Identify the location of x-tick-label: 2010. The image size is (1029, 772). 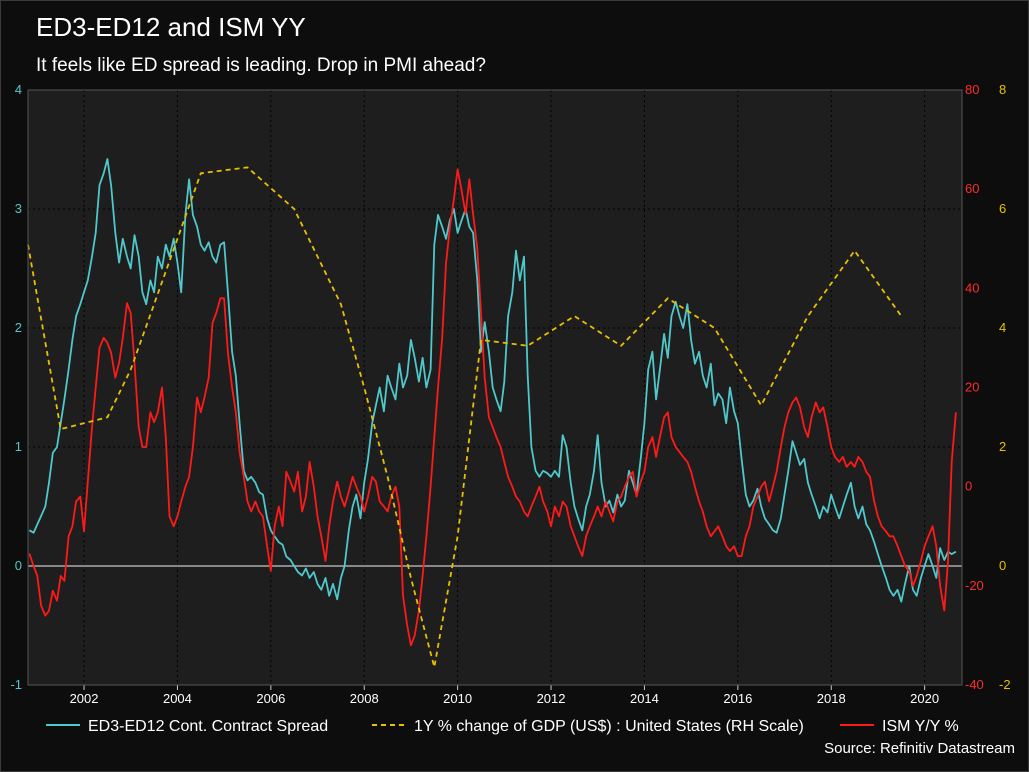
(457, 698).